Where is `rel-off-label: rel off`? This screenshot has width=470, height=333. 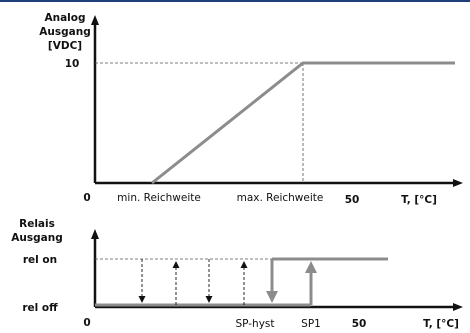 rel-off-label: rel off is located at coordinates (40, 308).